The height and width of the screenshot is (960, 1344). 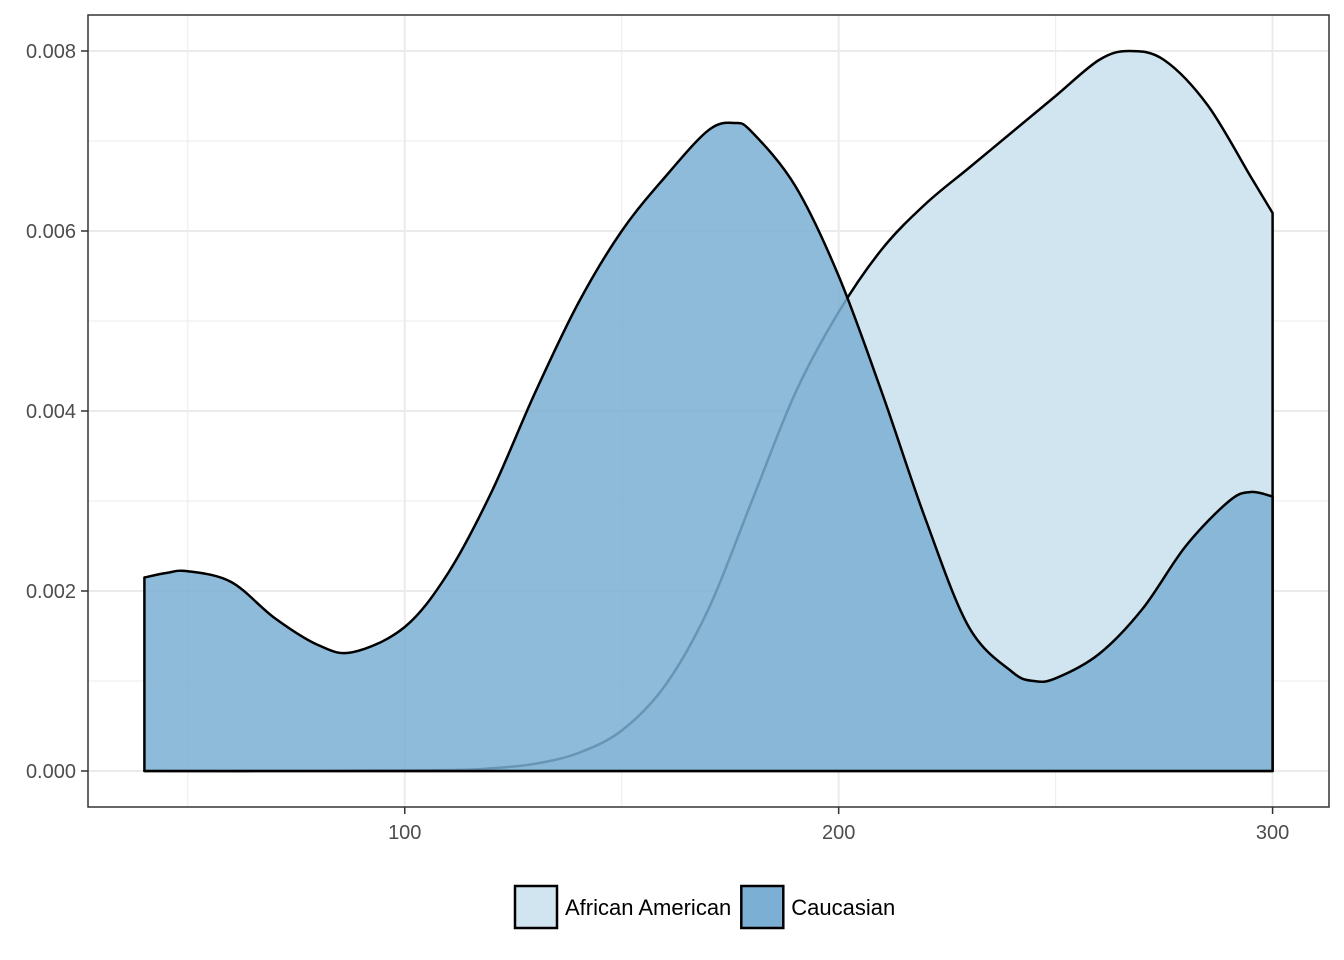 I want to click on legend-label-caucasian: Caucasian, so click(x=843, y=907).